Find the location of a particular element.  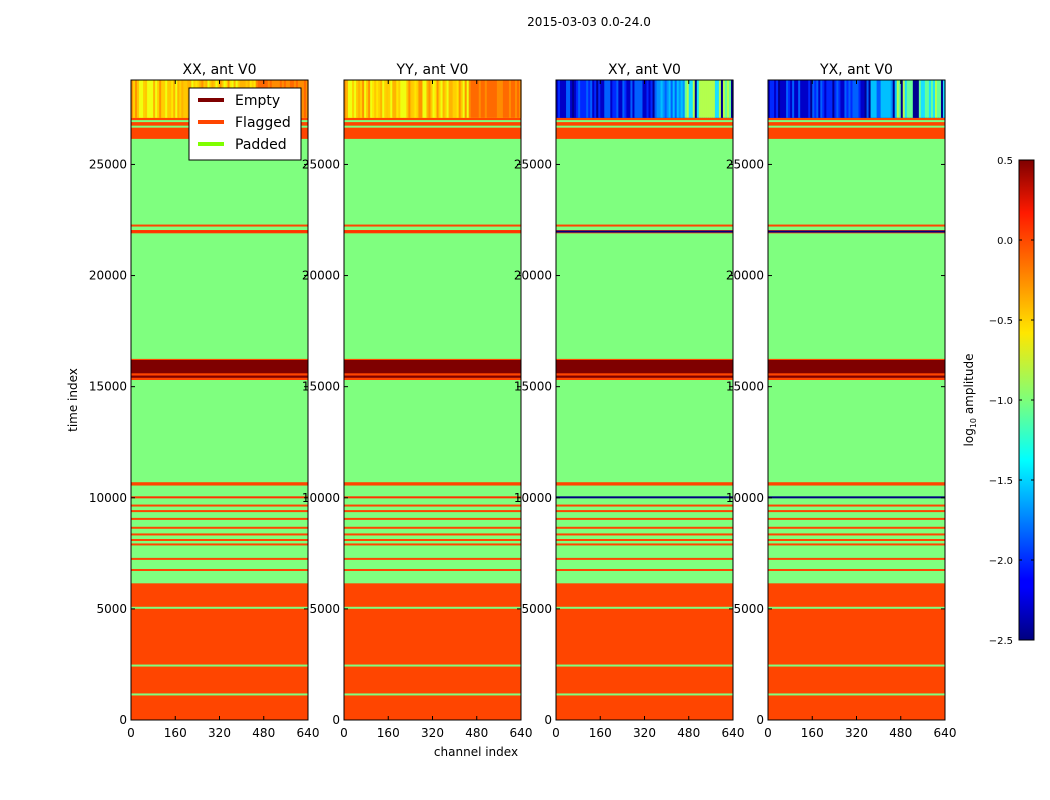

x-tick-label: 320 is located at coordinates (432, 733).